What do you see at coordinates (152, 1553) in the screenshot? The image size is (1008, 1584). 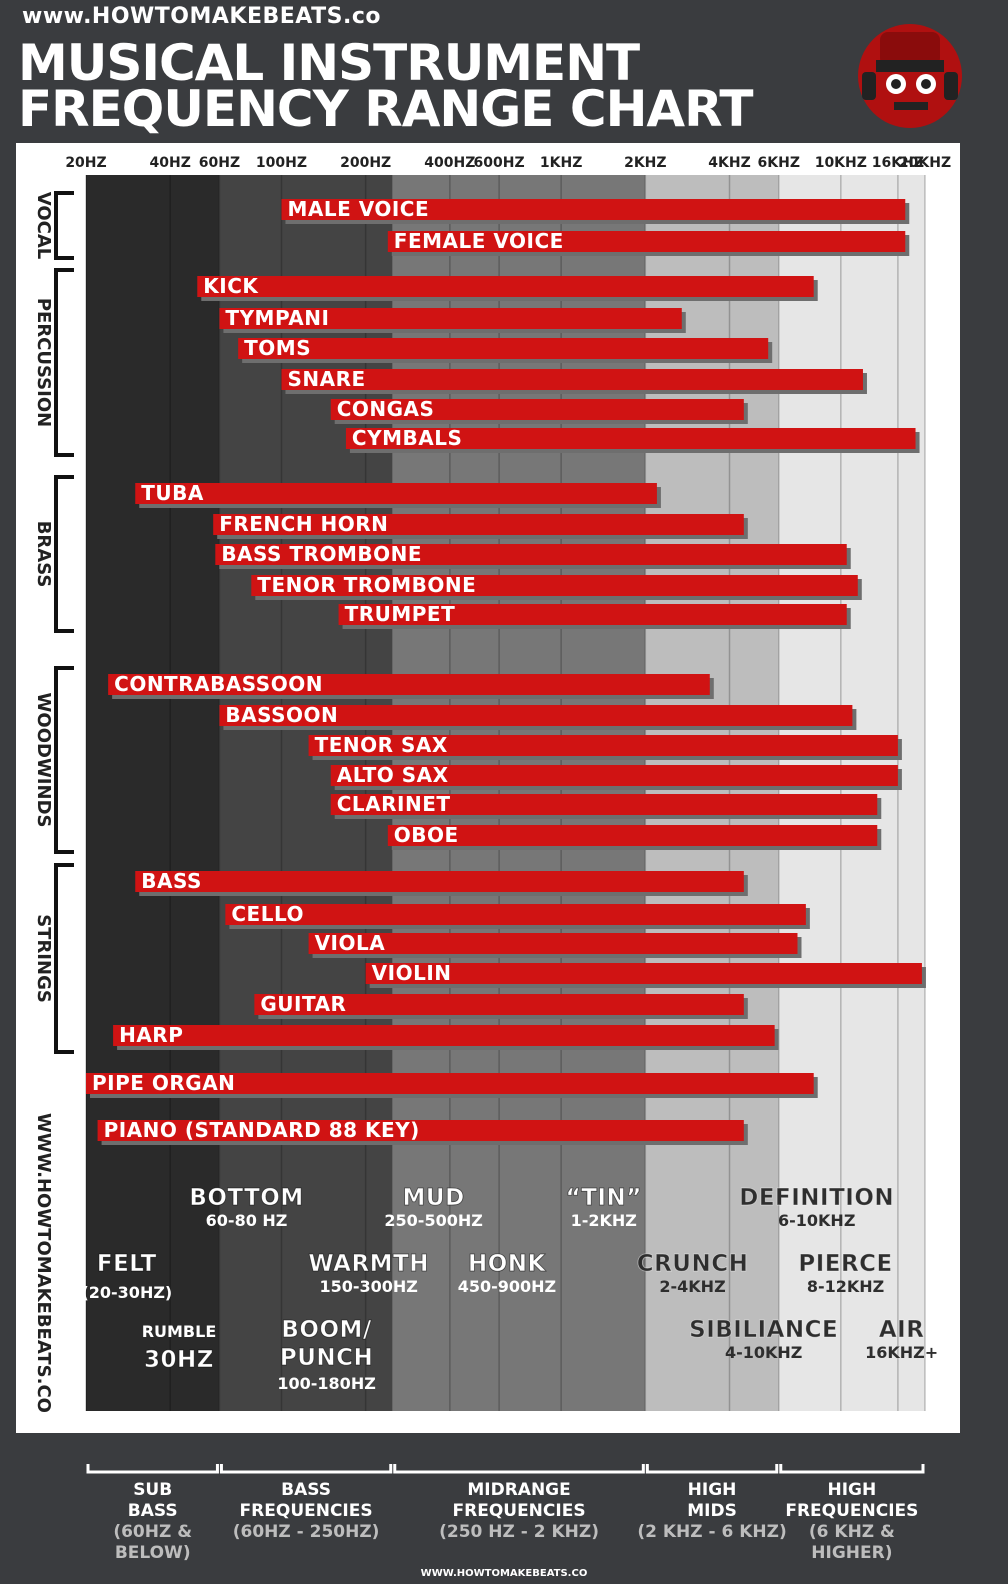 I see `band-label-line: BELOW)` at bounding box center [152, 1553].